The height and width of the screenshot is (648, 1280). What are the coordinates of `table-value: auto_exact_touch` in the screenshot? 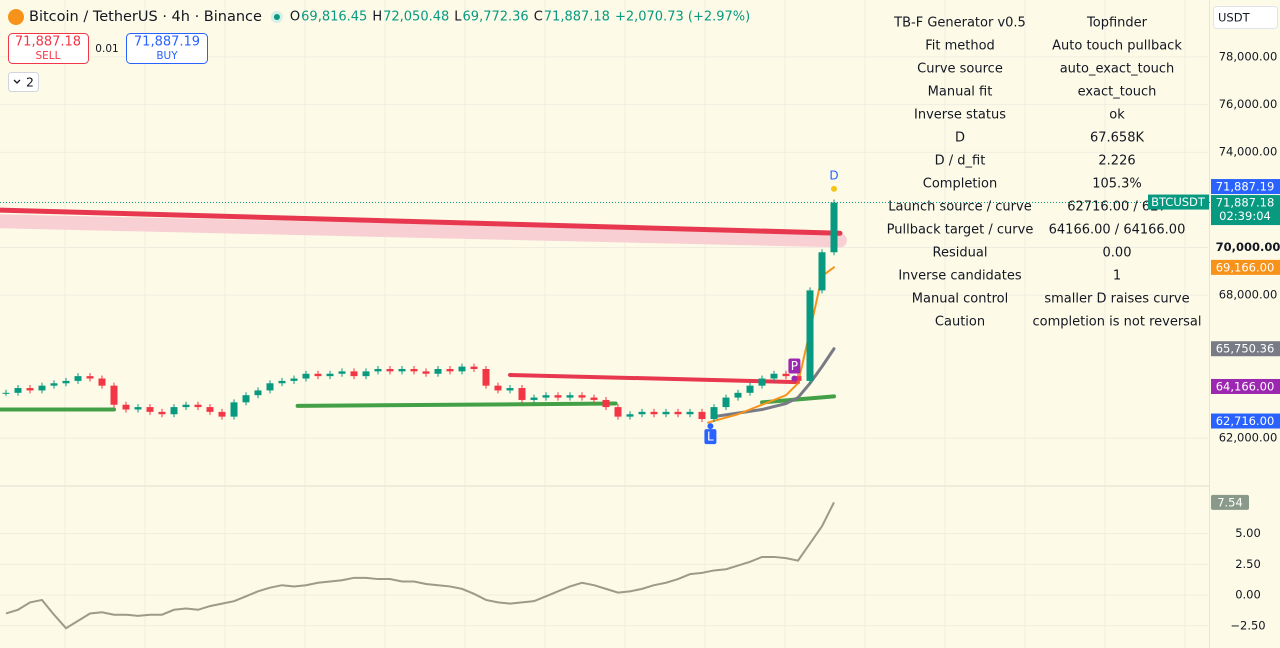 It's located at (1117, 69).